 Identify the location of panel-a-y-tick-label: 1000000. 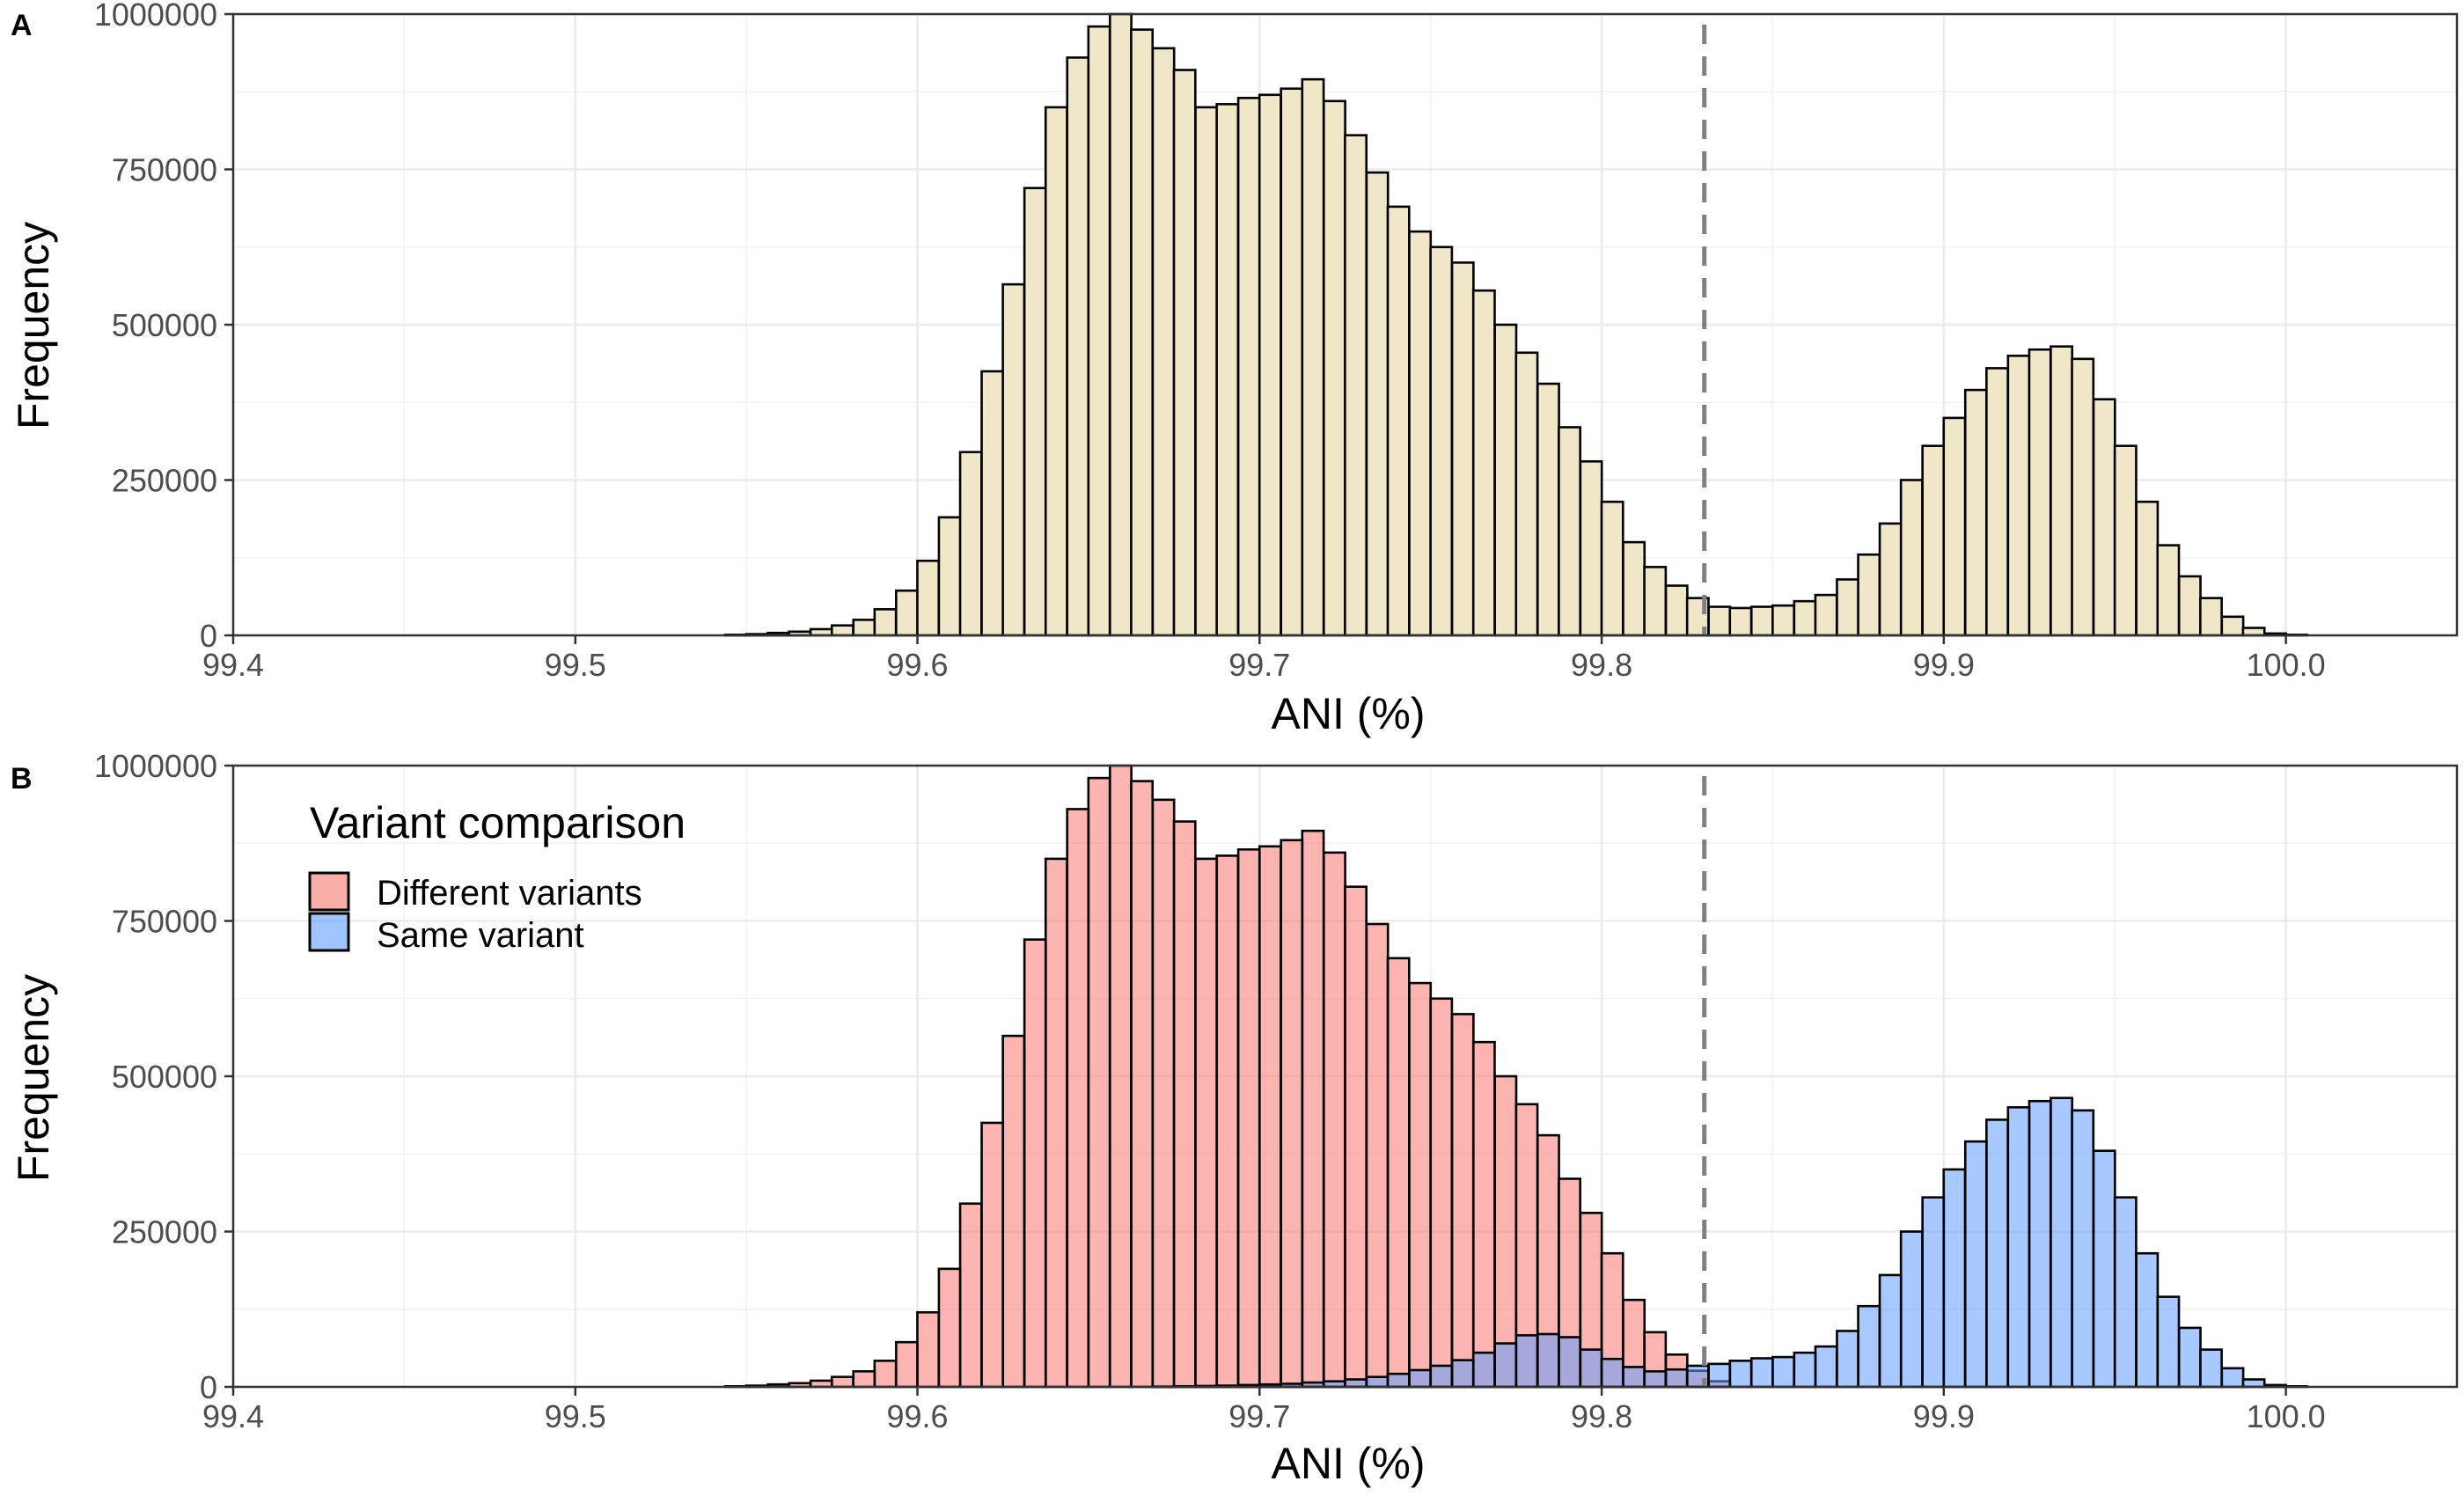
(155, 16).